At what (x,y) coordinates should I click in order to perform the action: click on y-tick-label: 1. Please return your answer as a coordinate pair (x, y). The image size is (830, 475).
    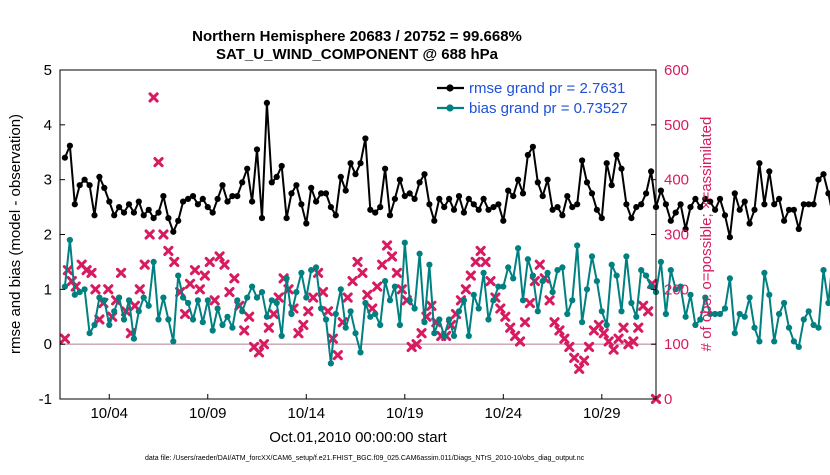
    Looking at the image, I should click on (48, 289).